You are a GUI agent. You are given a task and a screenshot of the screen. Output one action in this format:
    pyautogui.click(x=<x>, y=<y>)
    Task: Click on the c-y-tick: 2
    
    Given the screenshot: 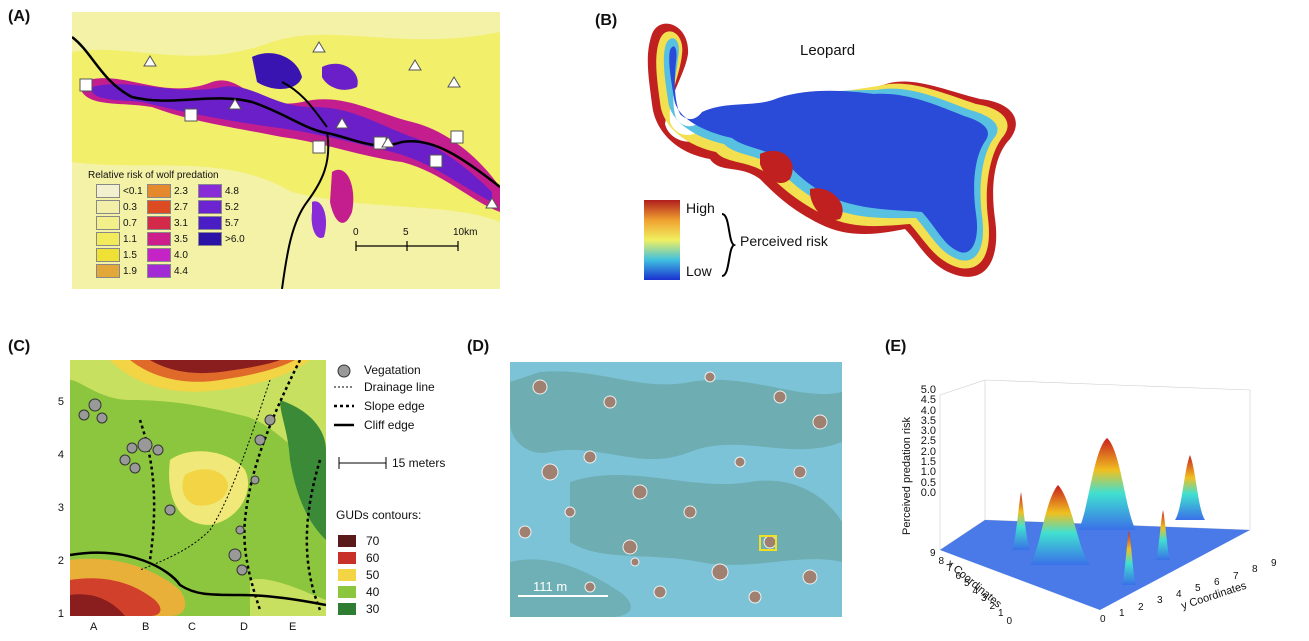 What is the action you would take?
    pyautogui.click(x=60, y=561)
    